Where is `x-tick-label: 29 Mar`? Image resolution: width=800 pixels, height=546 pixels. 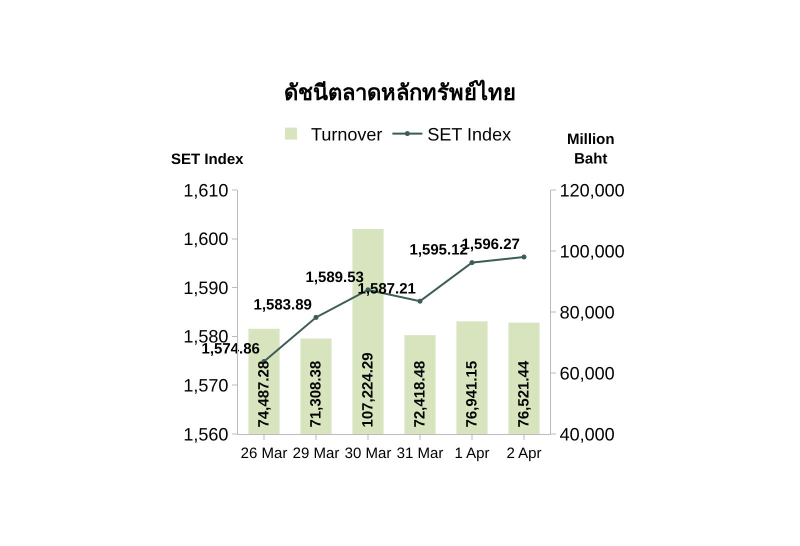
x-tick-label: 29 Mar is located at coordinates (316, 453).